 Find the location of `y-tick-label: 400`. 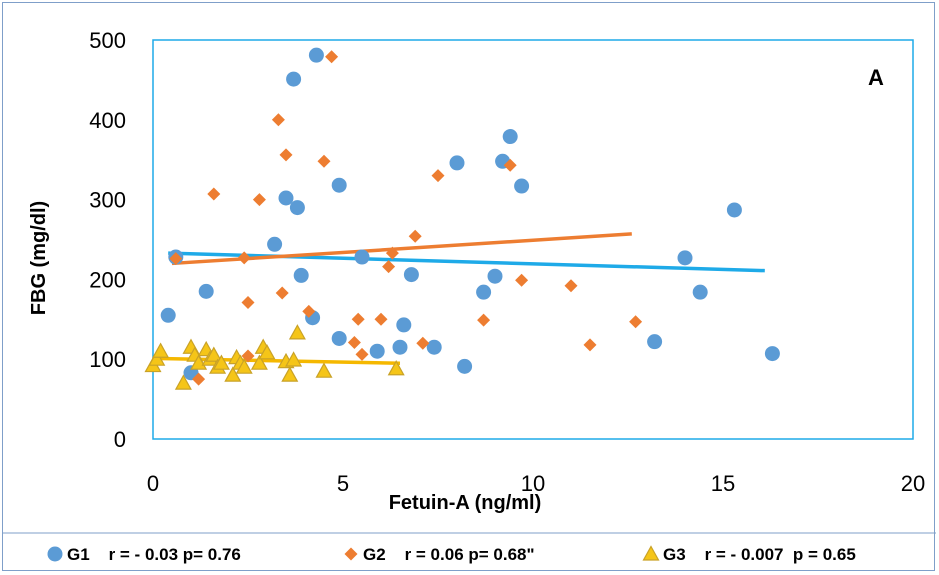

y-tick-label: 400 is located at coordinates (107, 120).